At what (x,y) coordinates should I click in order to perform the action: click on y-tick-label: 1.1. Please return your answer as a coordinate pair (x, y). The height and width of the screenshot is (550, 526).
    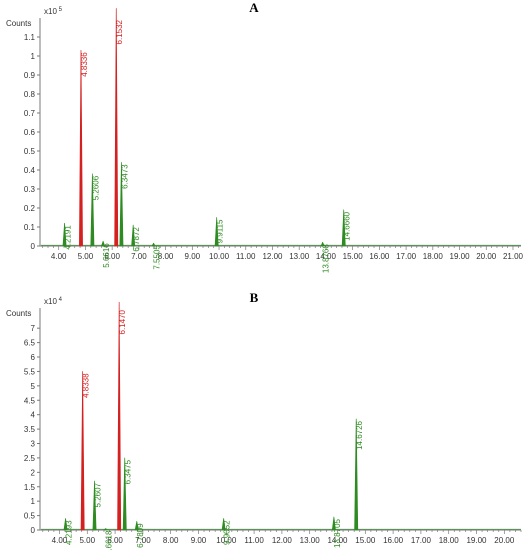
    Looking at the image, I should click on (30, 37).